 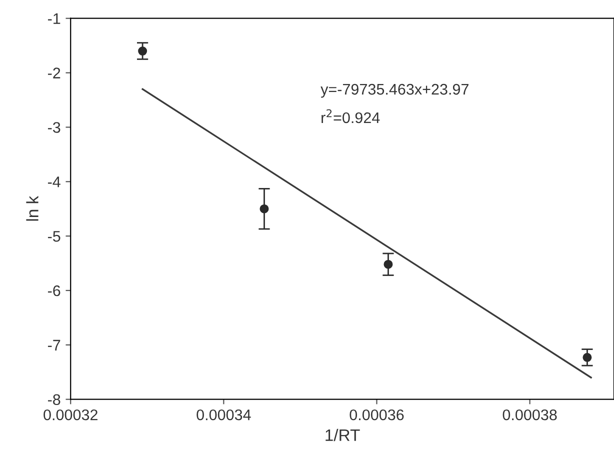 I want to click on x-tick-label: 0.00038, so click(x=529, y=414).